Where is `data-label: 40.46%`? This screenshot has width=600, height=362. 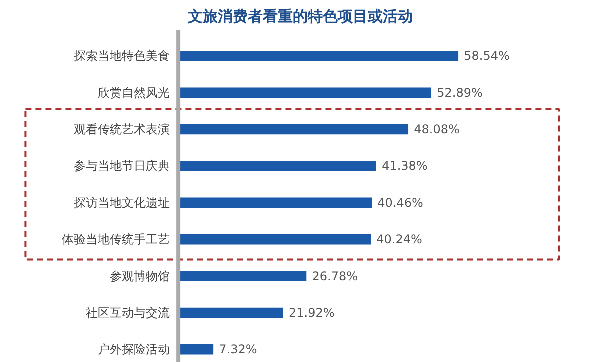
data-label: 40.46% is located at coordinates (401, 203).